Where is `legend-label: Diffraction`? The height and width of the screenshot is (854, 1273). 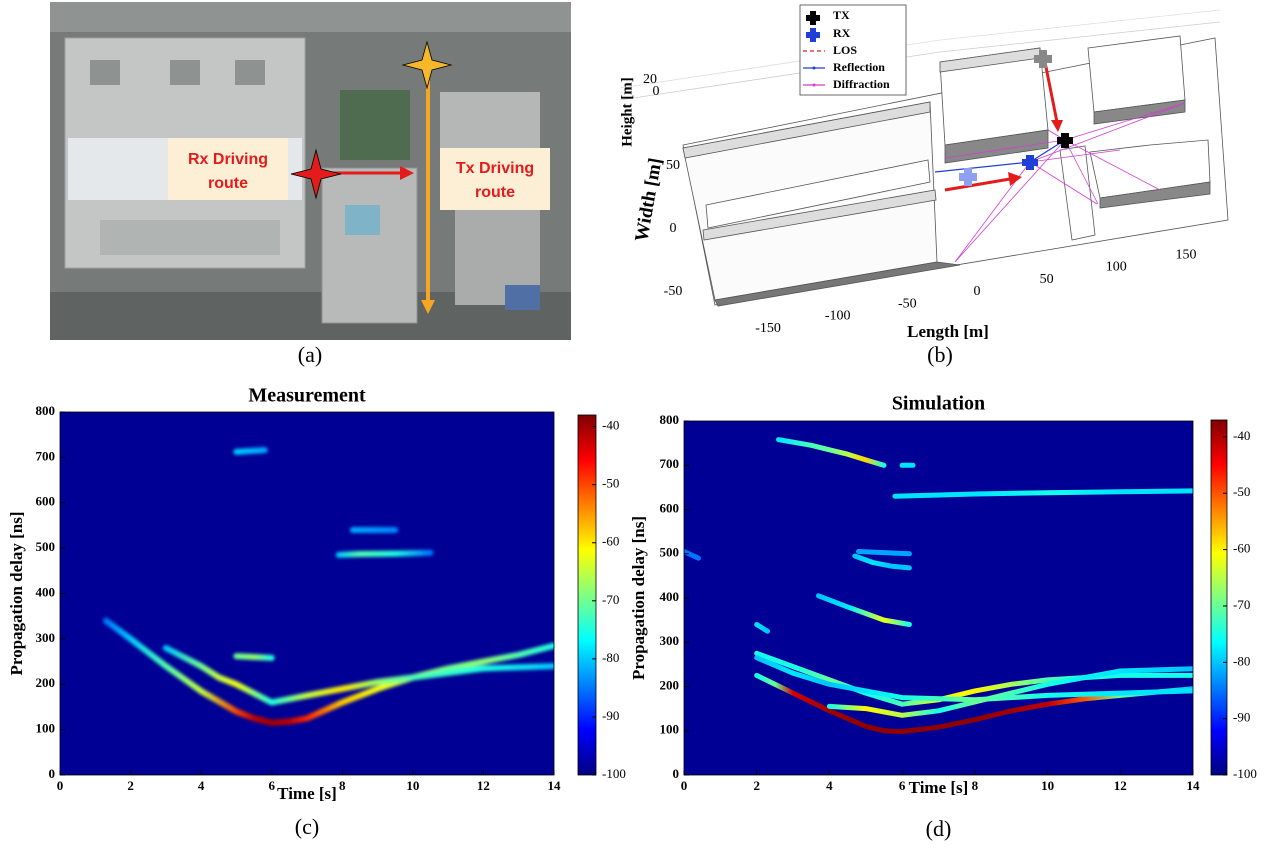
legend-label: Diffraction is located at coordinates (861, 84).